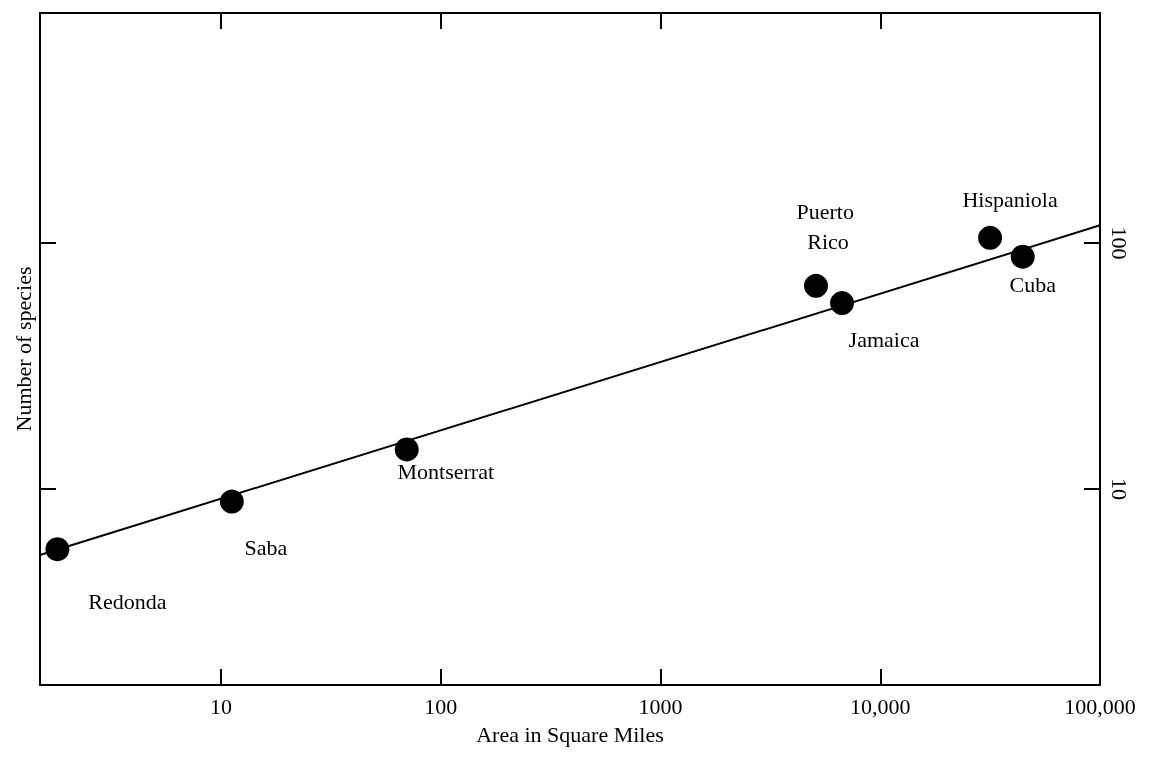 The width and height of the screenshot is (1157, 760). I want to click on y-axis-title: Number of species, so click(23, 349).